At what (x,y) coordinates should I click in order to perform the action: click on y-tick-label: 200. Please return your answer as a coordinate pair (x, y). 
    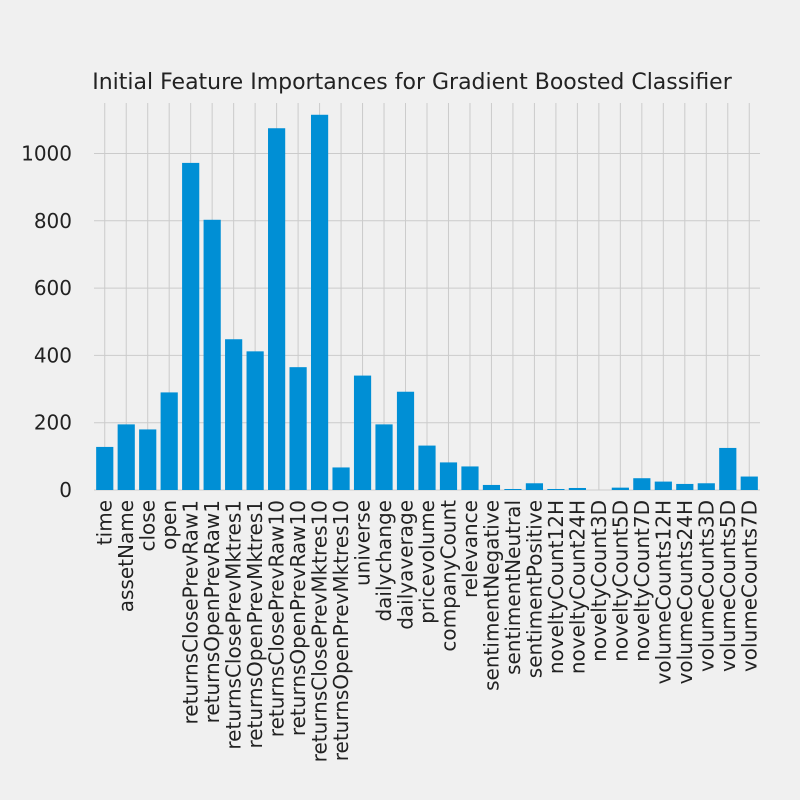
    Looking at the image, I should click on (53, 423).